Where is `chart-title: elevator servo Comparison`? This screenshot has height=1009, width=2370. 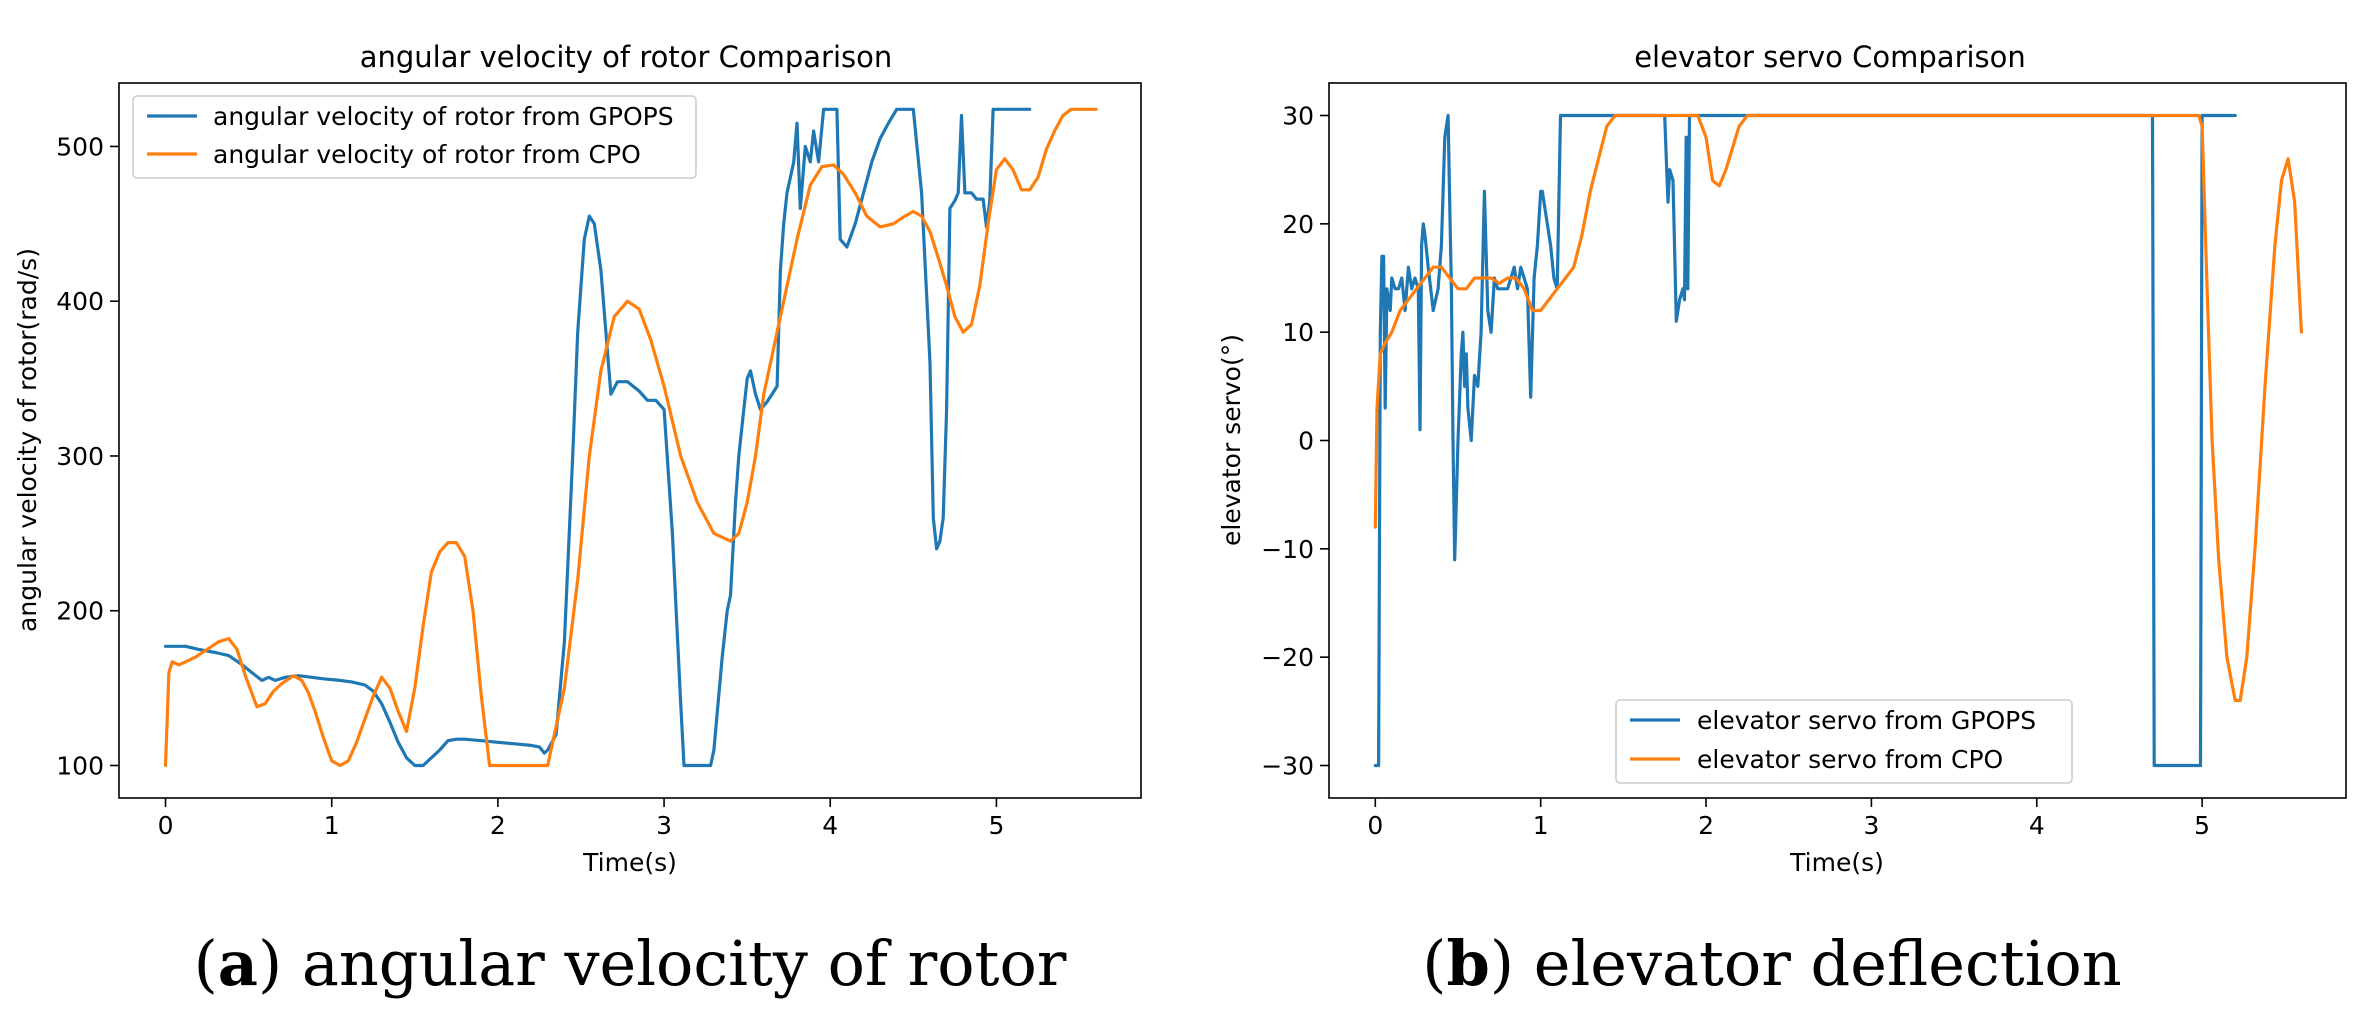 chart-title: elevator servo Comparison is located at coordinates (1830, 57).